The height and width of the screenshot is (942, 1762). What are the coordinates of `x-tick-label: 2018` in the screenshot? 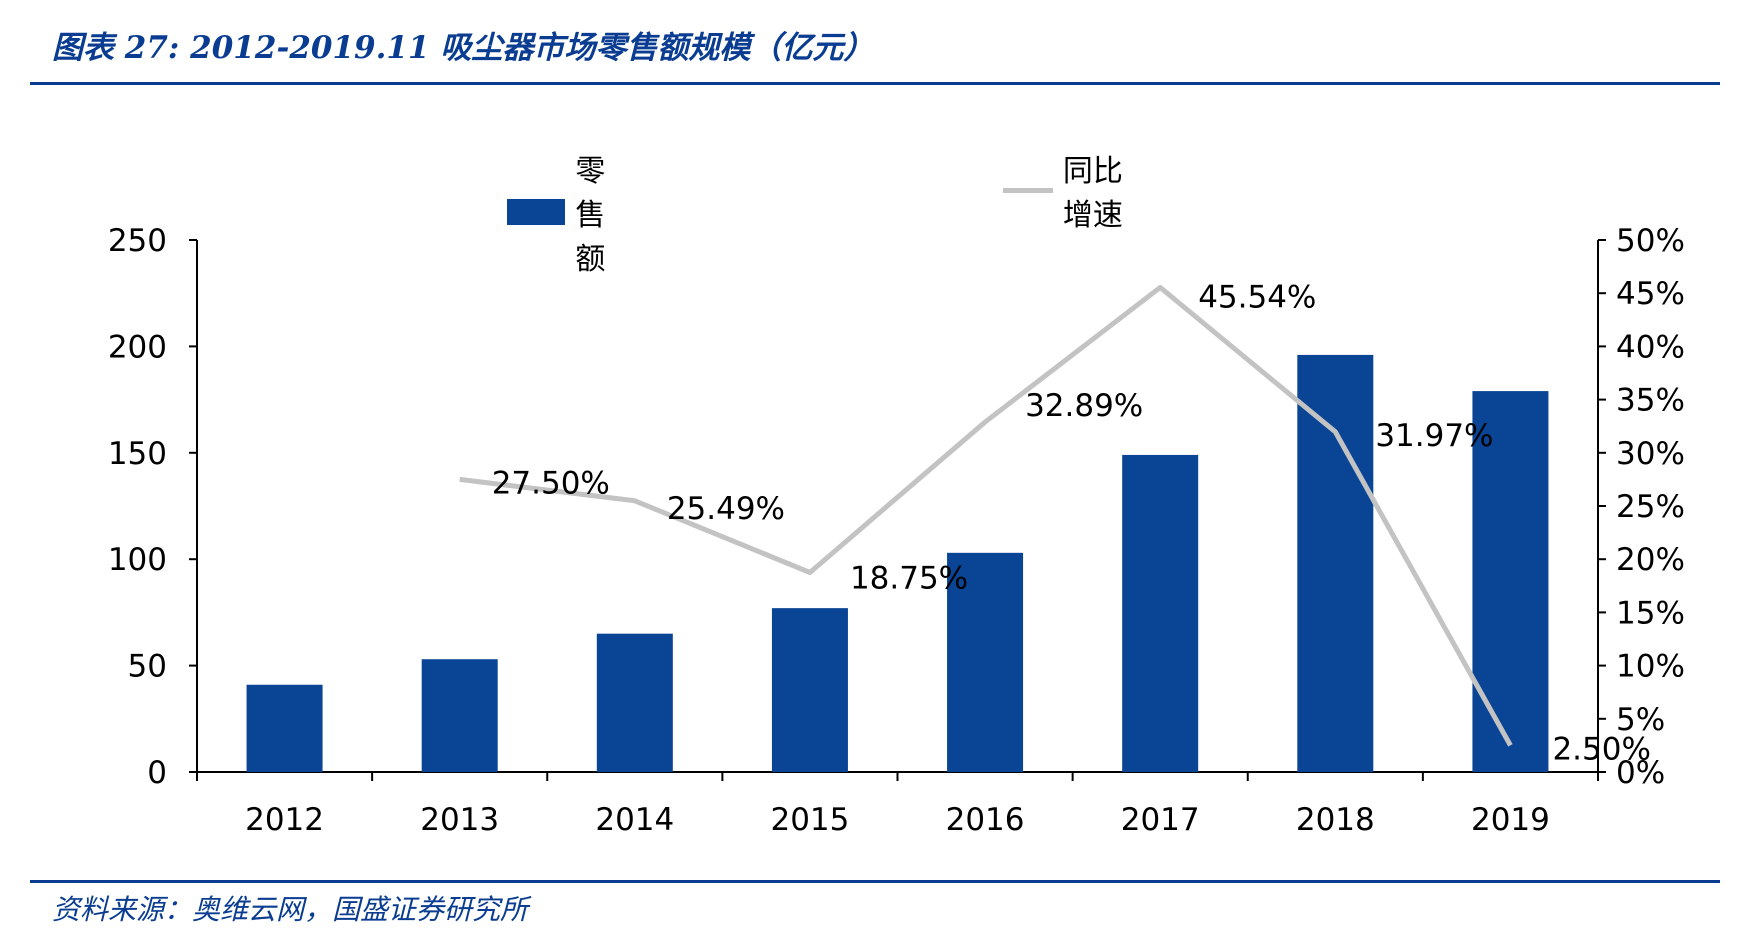 It's located at (1335, 820).